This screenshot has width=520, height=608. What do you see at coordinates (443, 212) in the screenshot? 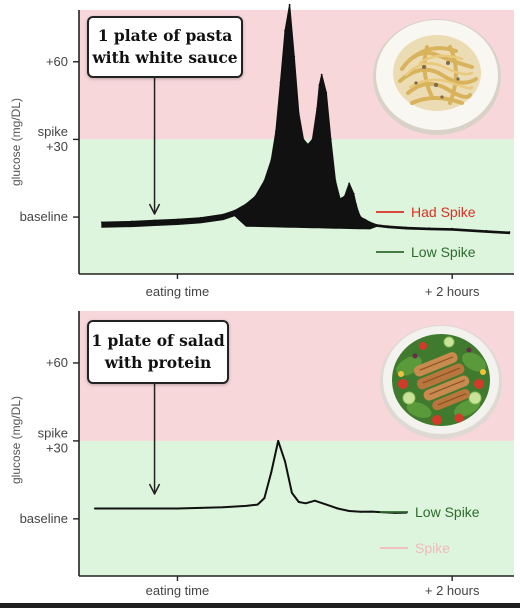
I see `chart-1-legend-label-0: Had Spike` at bounding box center [443, 212].